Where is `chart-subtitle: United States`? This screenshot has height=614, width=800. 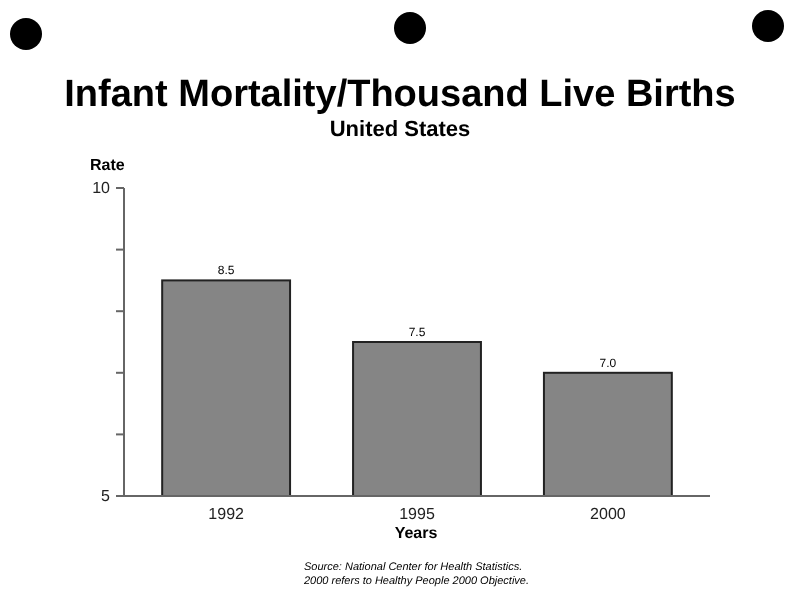
chart-subtitle: United States is located at coordinates (400, 130).